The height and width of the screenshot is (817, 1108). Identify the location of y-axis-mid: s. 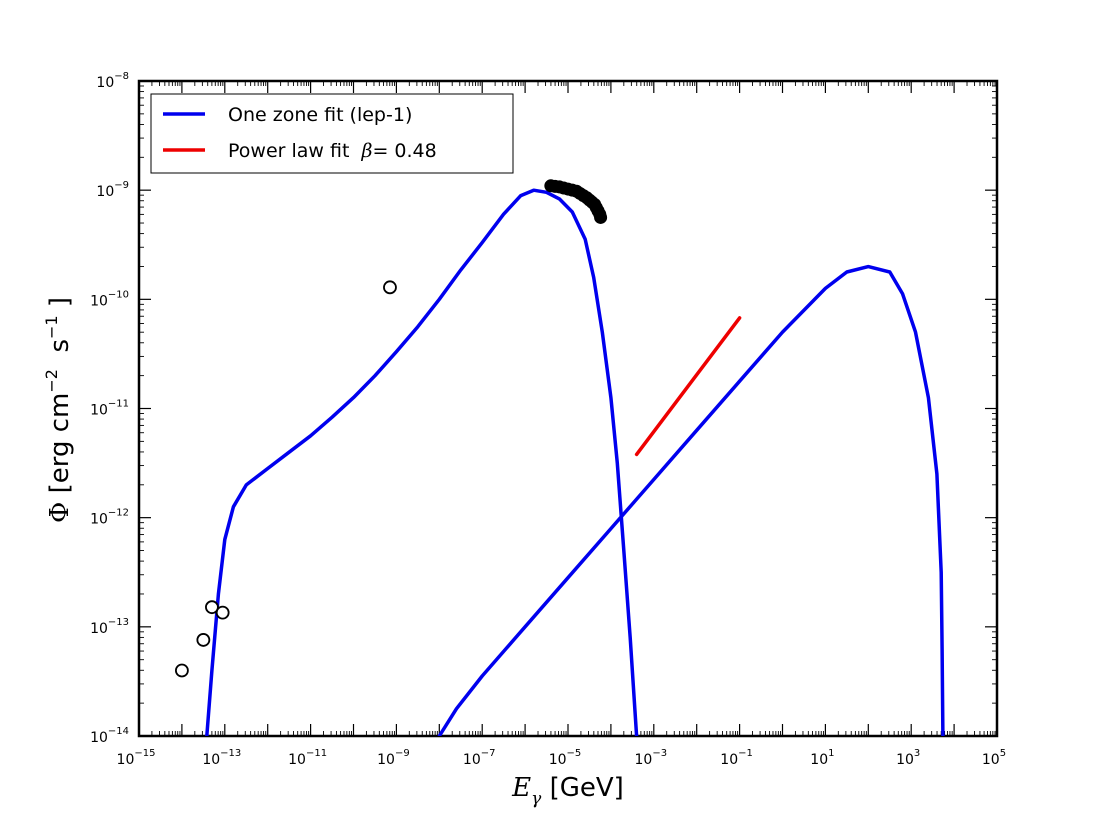
(60, 354).